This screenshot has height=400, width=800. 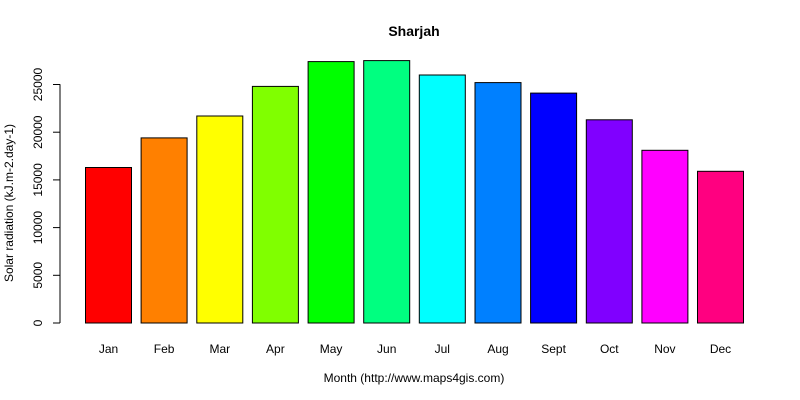 I want to click on y-axis-label: Solar radiation (kJ.m-2.day-1), so click(x=9, y=203).